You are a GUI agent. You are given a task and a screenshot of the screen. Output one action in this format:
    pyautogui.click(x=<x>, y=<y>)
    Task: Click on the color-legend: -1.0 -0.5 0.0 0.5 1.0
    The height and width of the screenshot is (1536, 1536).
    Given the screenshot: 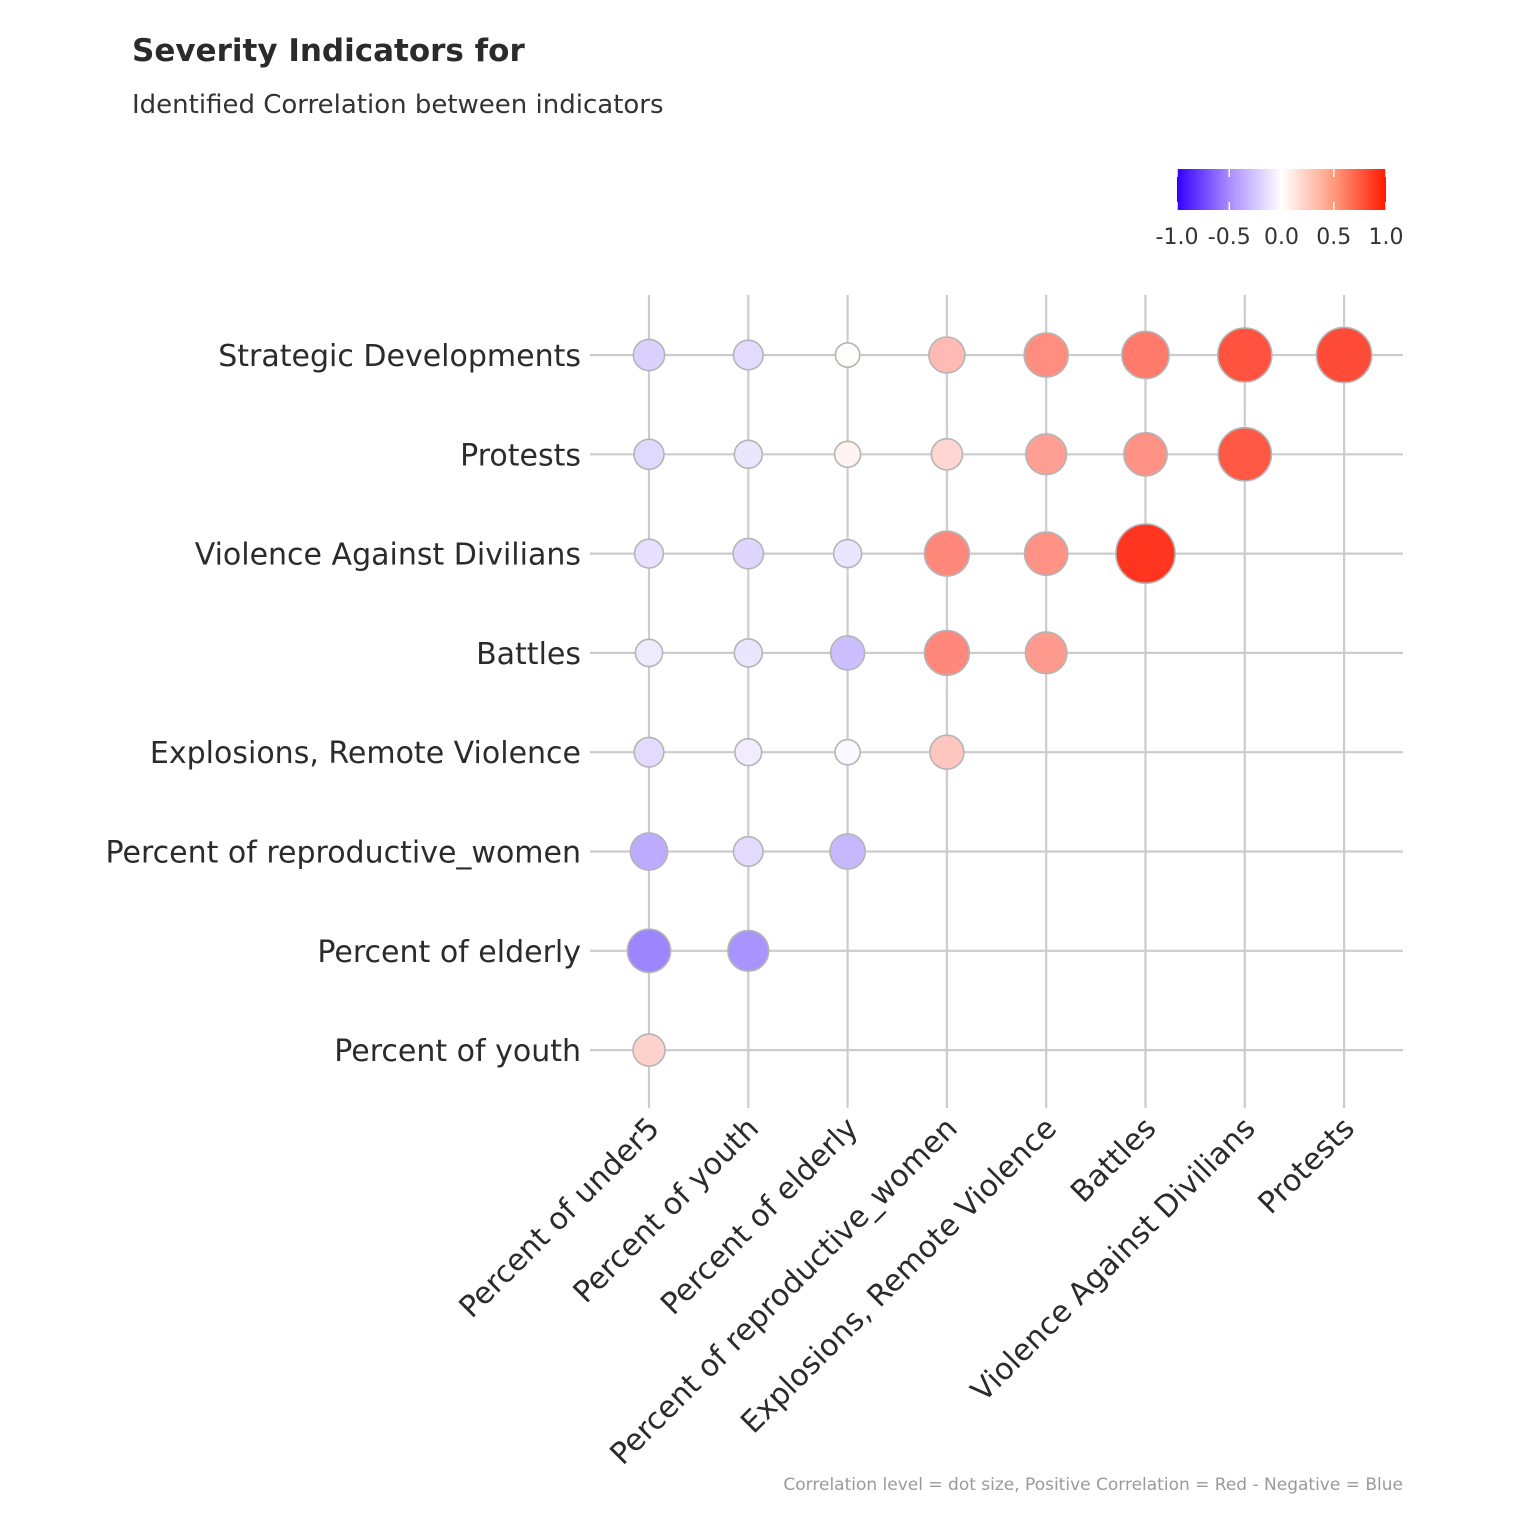 What is the action you would take?
    pyautogui.click(x=1280, y=209)
    